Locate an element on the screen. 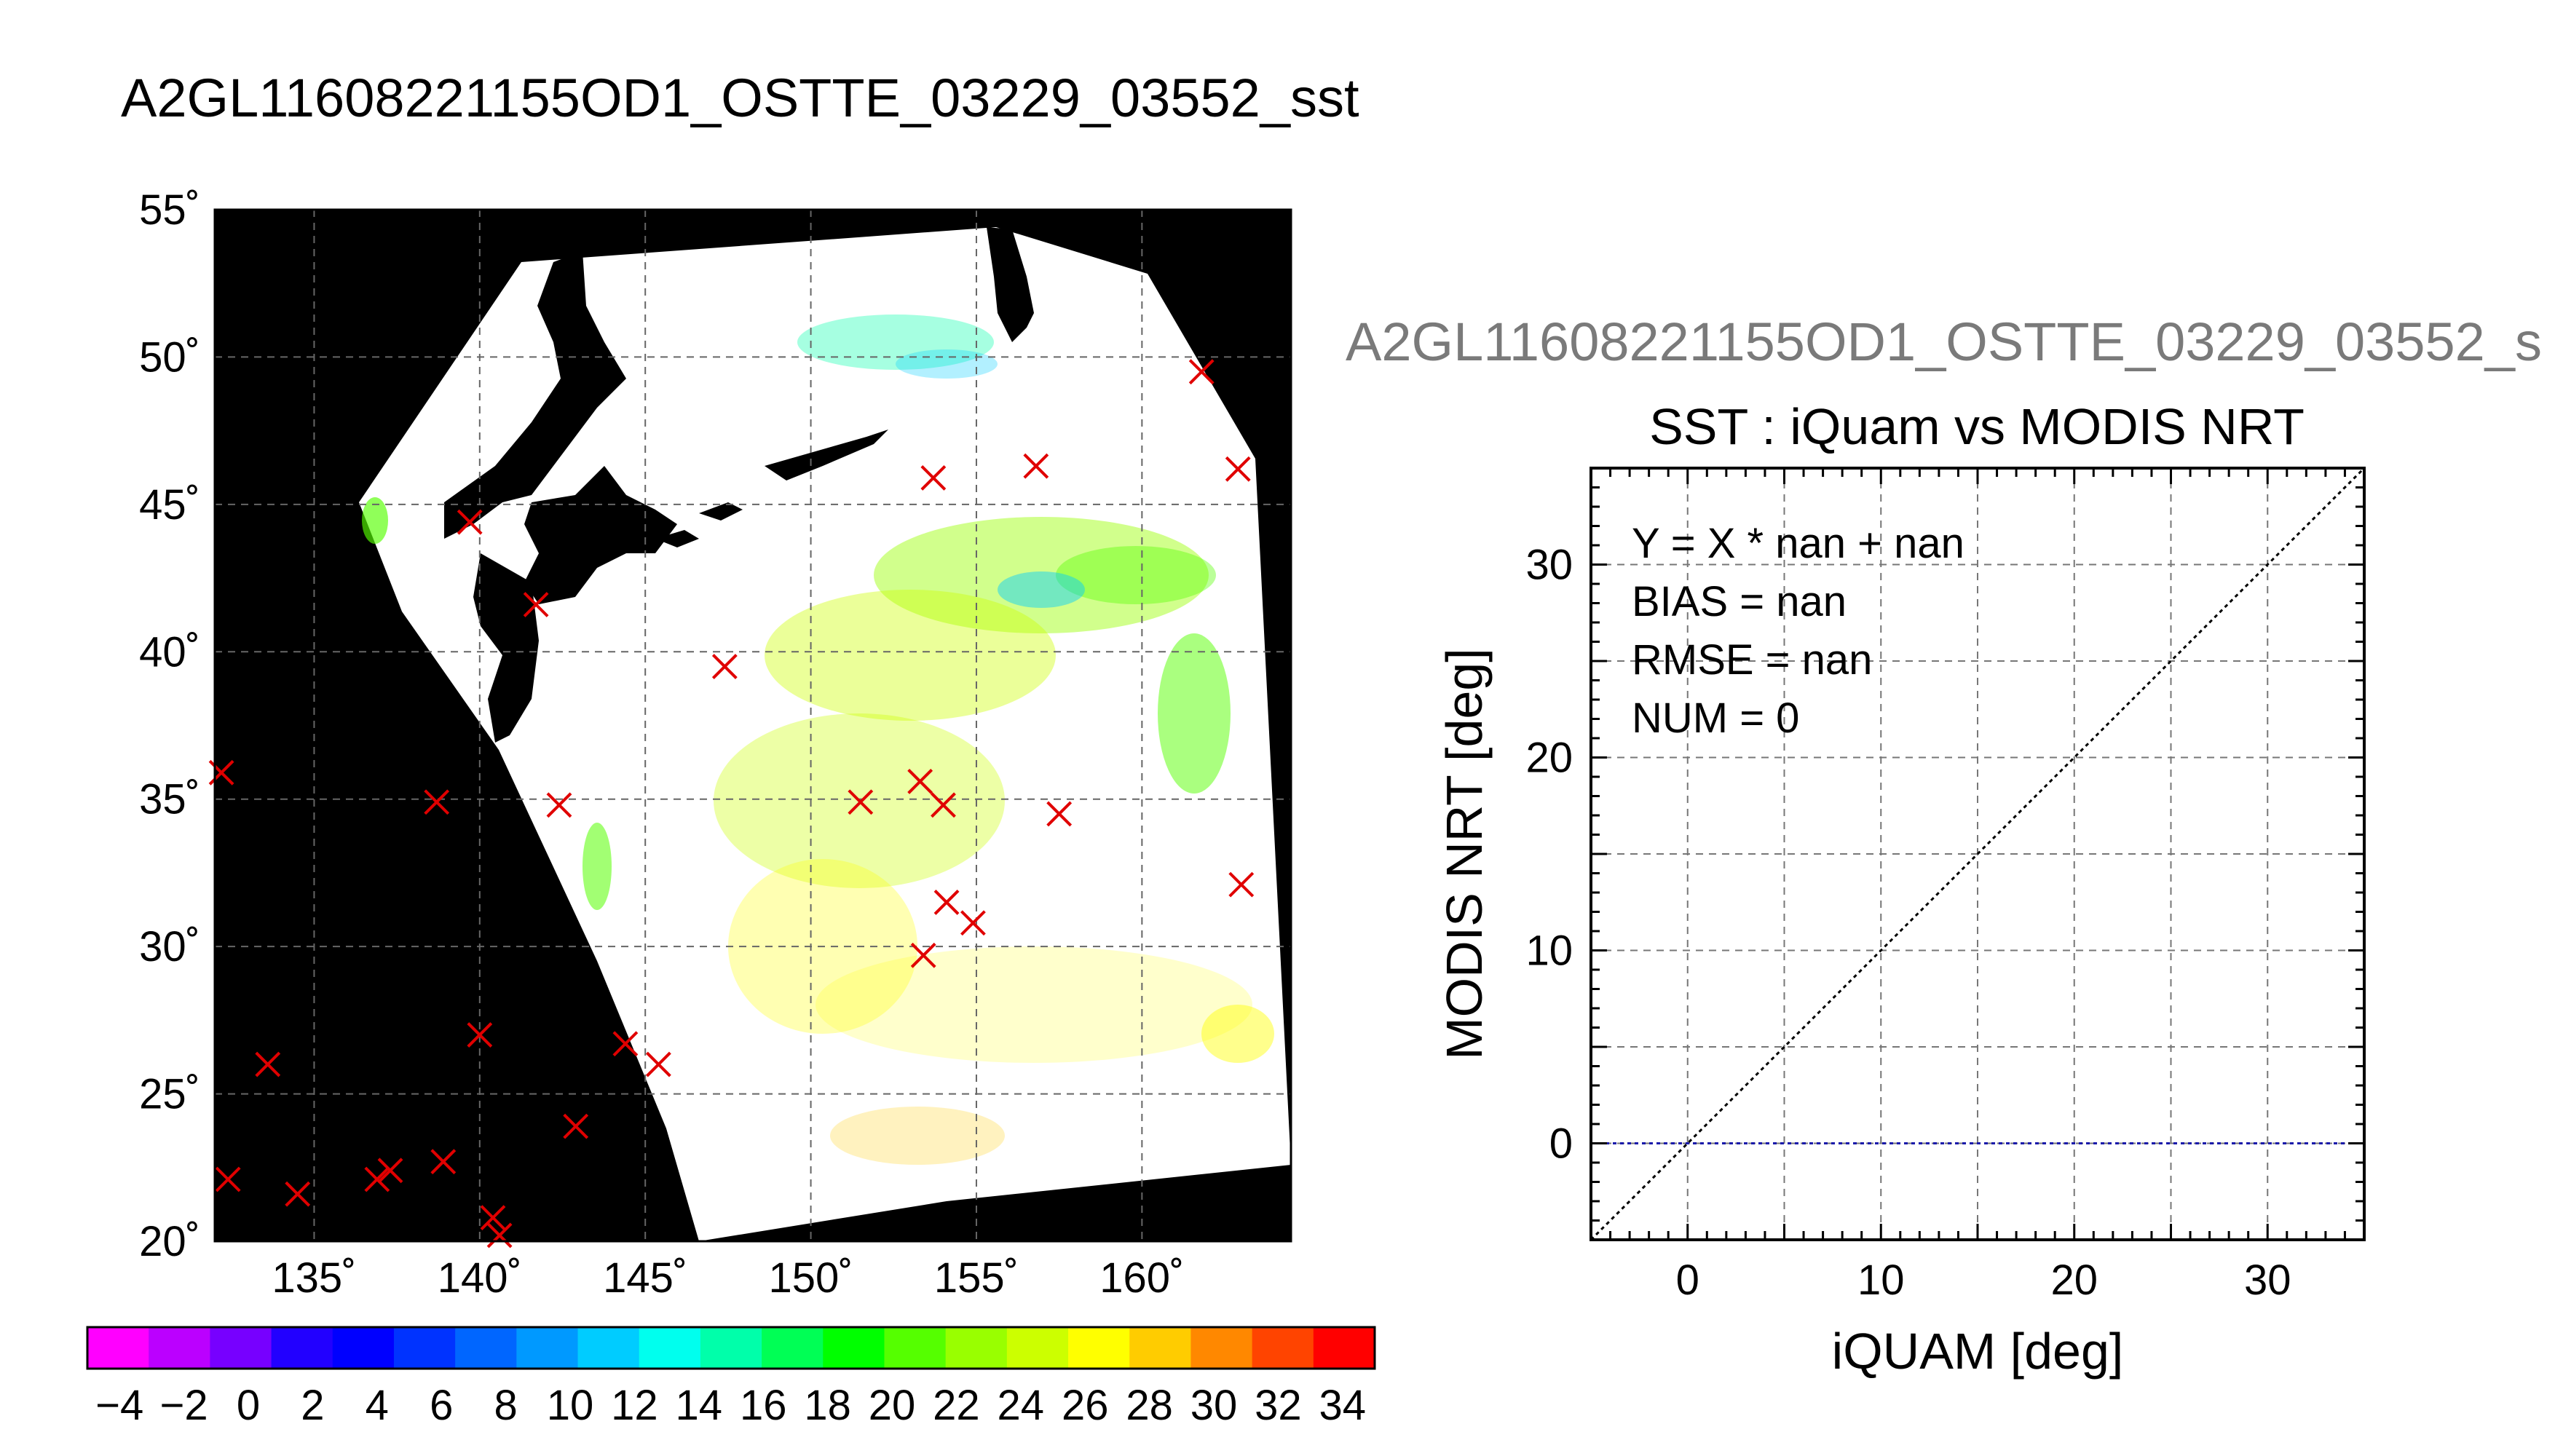 The width and height of the screenshot is (2555, 1456). colorbar-tick-label: −2 is located at coordinates (184, 1405).